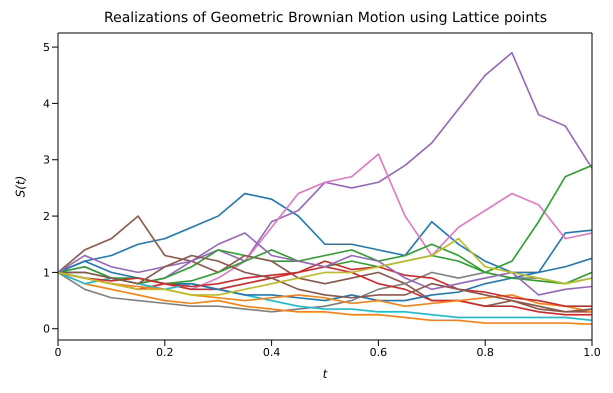 This screenshot has width=613, height=393. What do you see at coordinates (58, 352) in the screenshot?
I see `x-tick-label: 0` at bounding box center [58, 352].